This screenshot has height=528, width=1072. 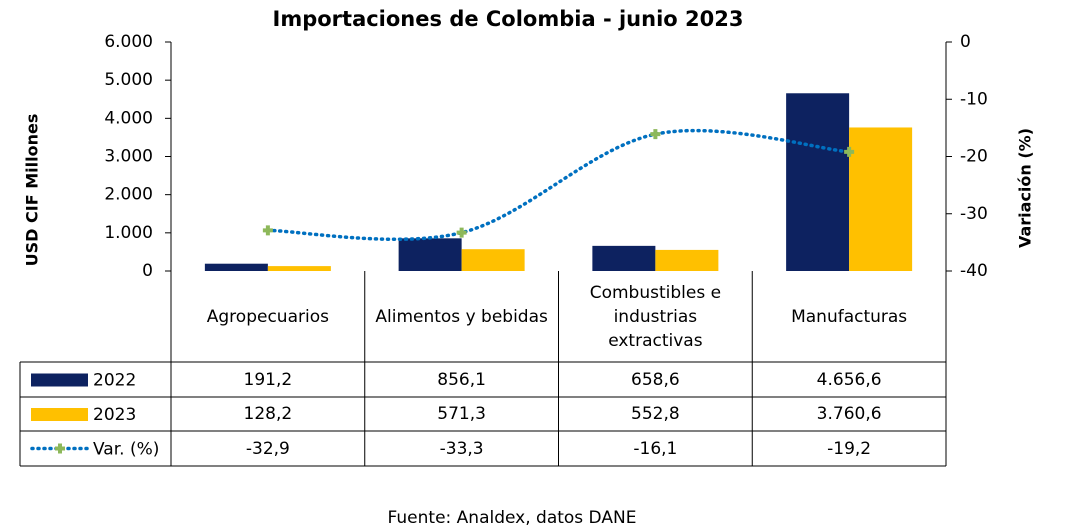 What do you see at coordinates (1025, 188) in the screenshot?
I see `y2-axis-label: Variación (%)` at bounding box center [1025, 188].